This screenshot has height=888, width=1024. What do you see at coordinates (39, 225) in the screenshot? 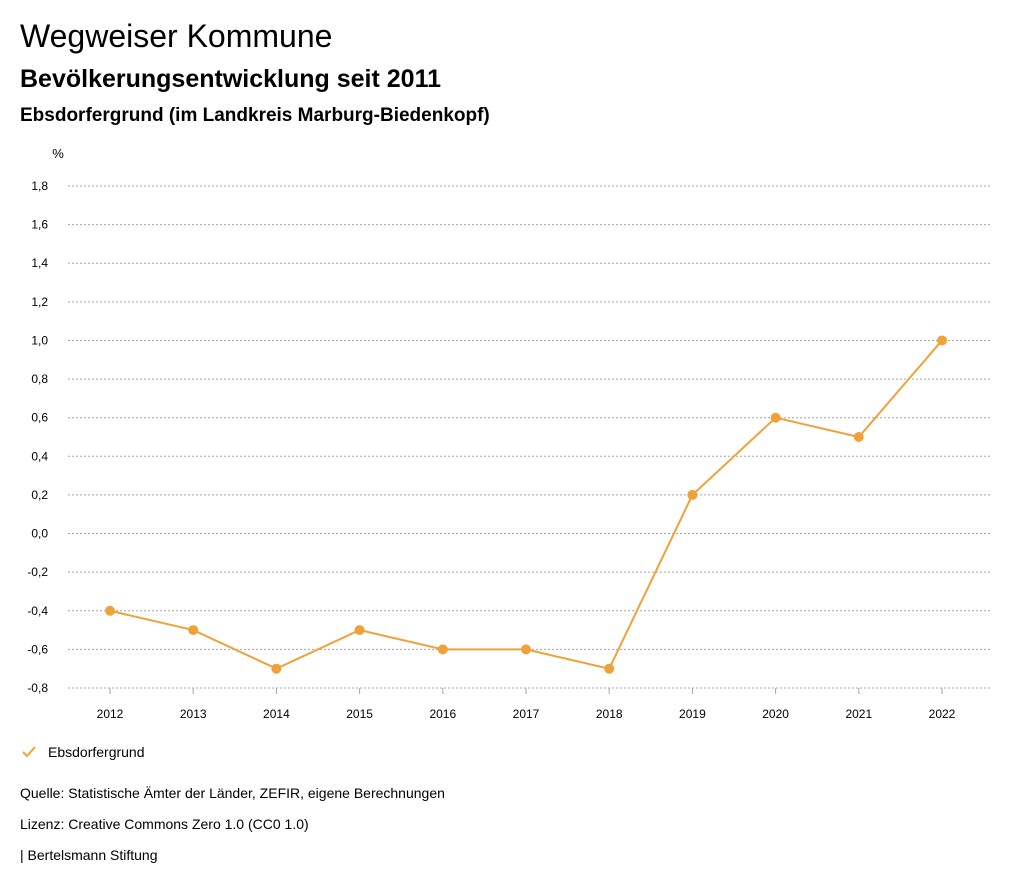
I see `y-tick-label: 1,6` at bounding box center [39, 225].